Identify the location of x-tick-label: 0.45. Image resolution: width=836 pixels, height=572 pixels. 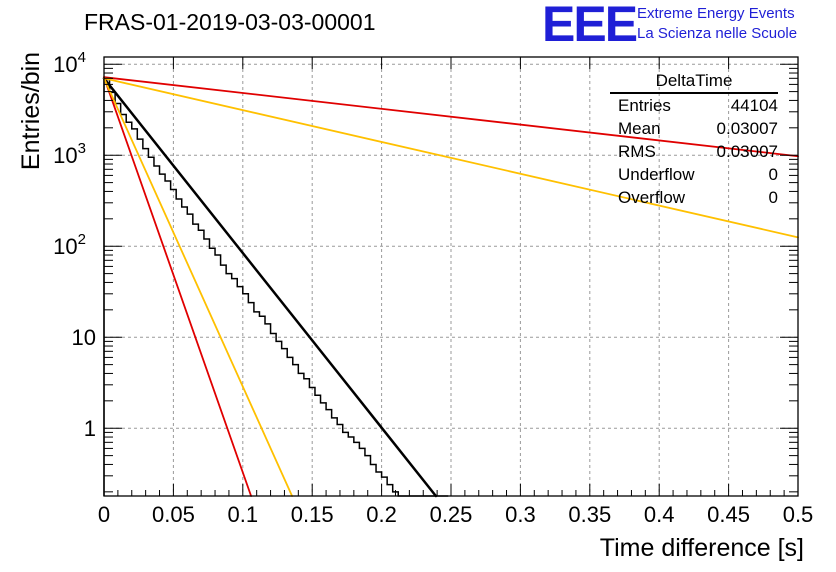
(728, 514).